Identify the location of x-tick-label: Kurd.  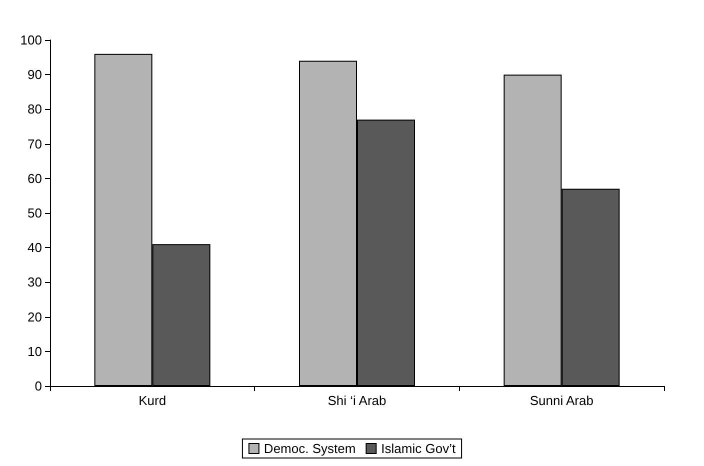
(152, 400).